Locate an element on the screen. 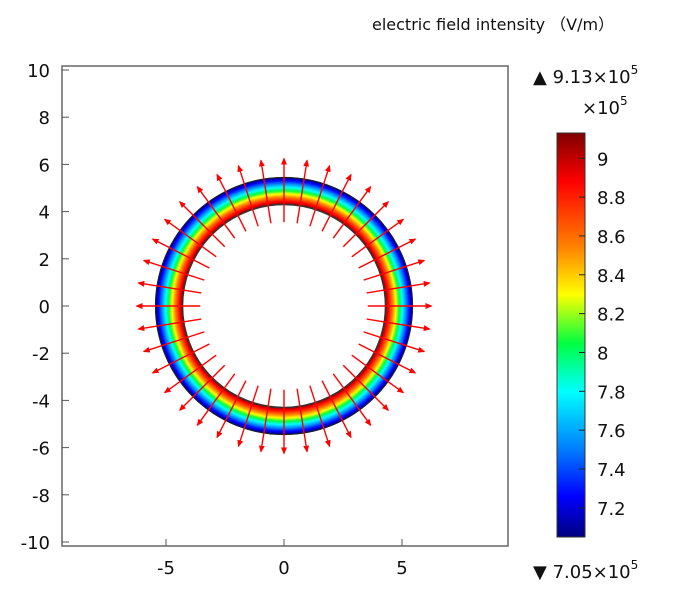 The width and height of the screenshot is (684, 597). y-tick-label: -2 is located at coordinates (41, 354).